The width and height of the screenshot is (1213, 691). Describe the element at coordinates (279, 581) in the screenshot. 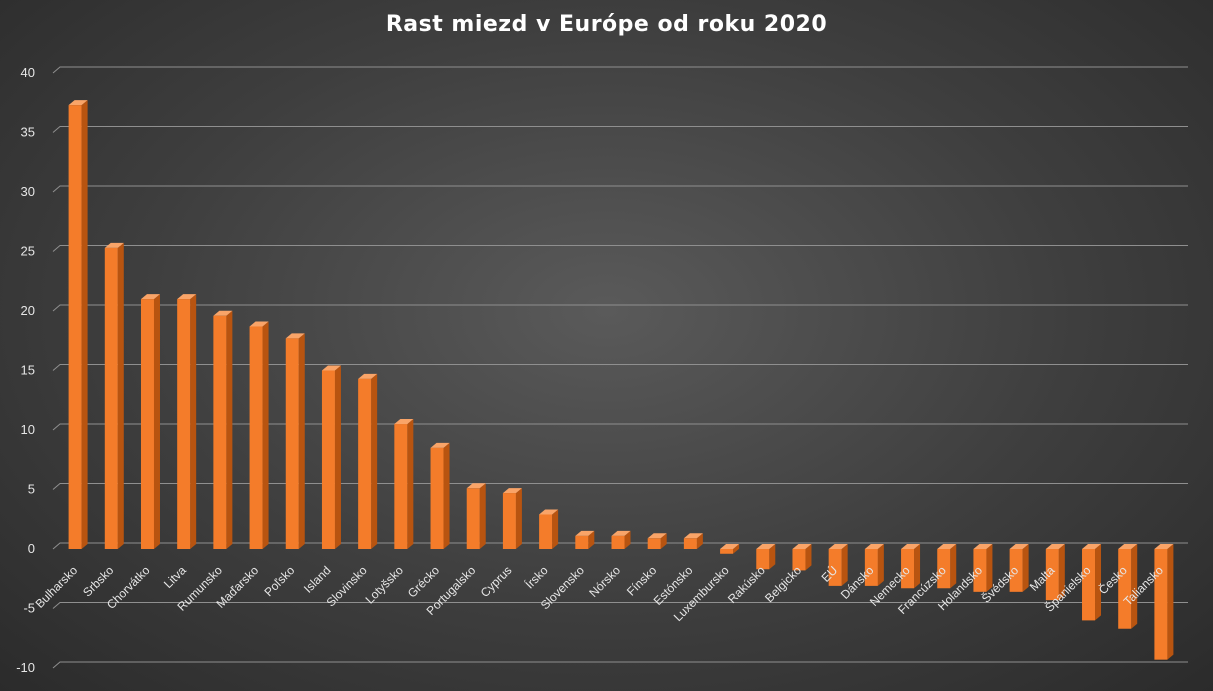

I see `x-tick-label: Poľsko` at that location.